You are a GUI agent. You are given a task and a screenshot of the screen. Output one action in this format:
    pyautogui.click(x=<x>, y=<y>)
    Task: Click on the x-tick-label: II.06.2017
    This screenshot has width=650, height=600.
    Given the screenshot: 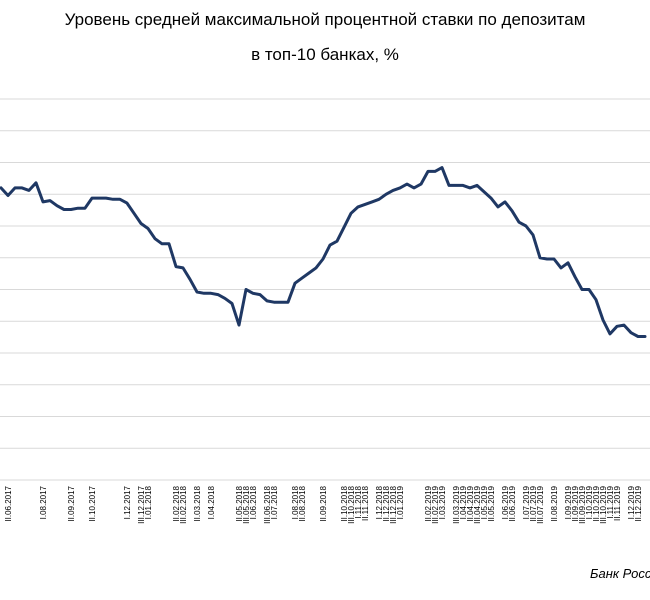 What is the action you would take?
    pyautogui.click(x=8, y=503)
    